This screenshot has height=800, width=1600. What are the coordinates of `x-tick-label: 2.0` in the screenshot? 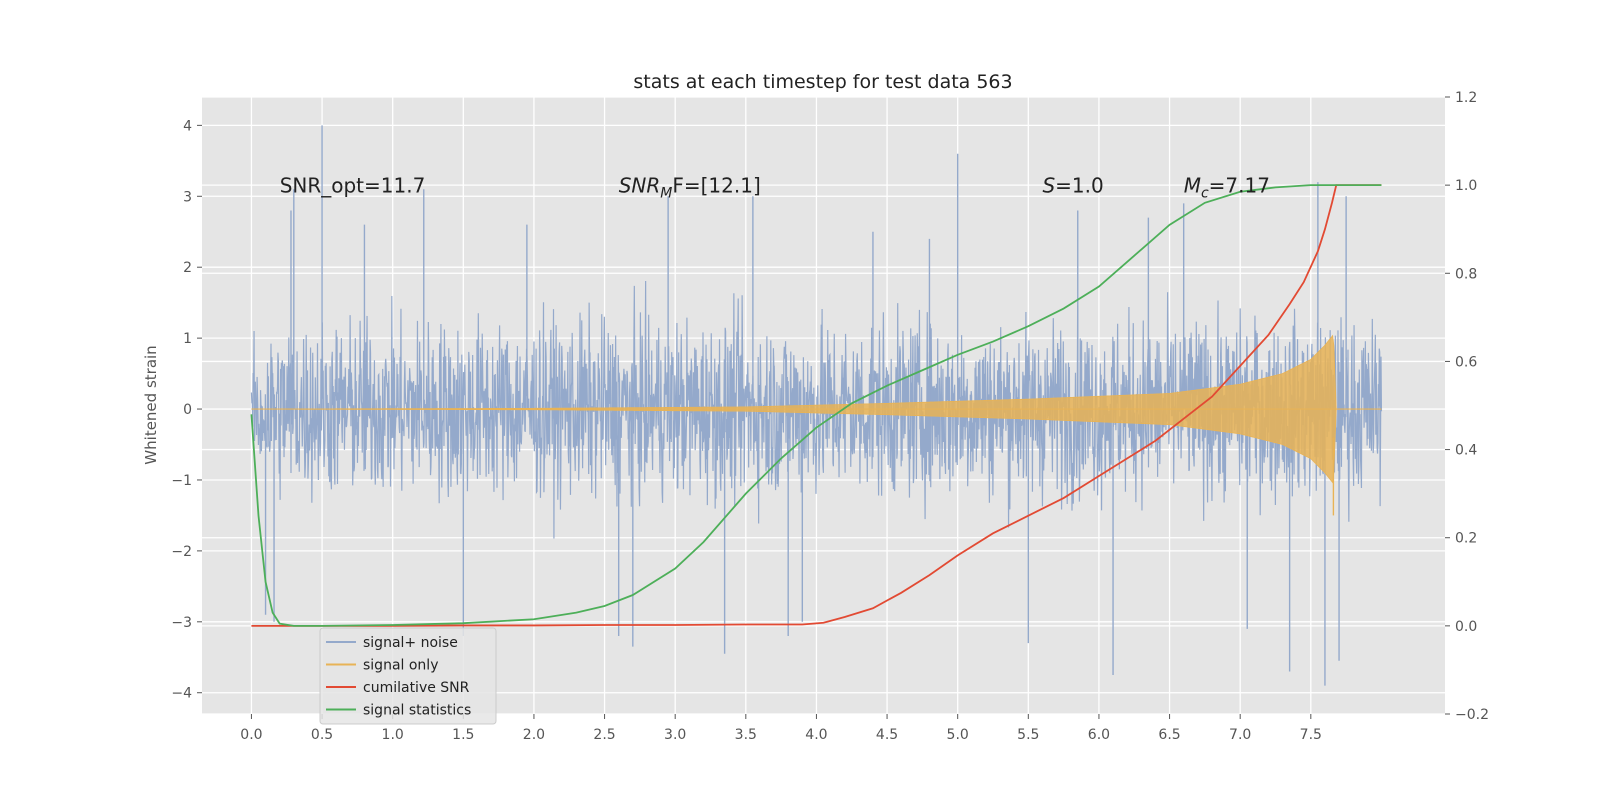 It's located at (534, 735).